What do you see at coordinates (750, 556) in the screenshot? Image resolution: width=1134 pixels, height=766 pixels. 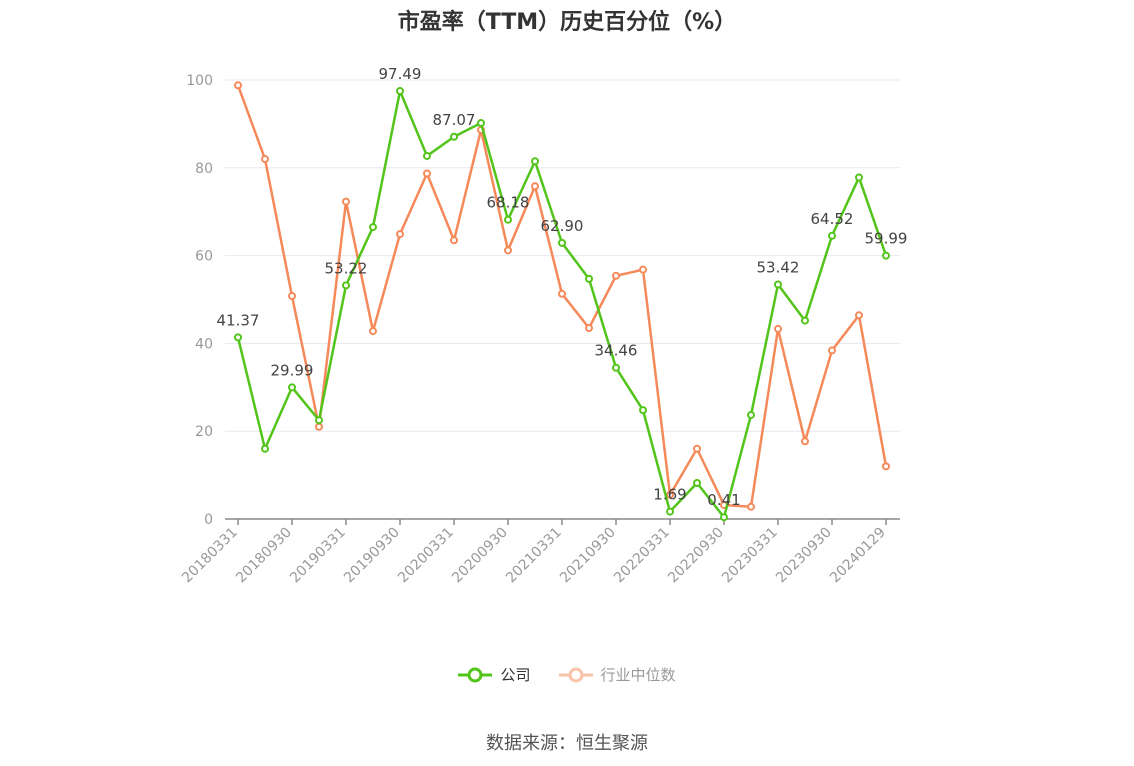 I see `x-tick-label: 20230331` at bounding box center [750, 556].